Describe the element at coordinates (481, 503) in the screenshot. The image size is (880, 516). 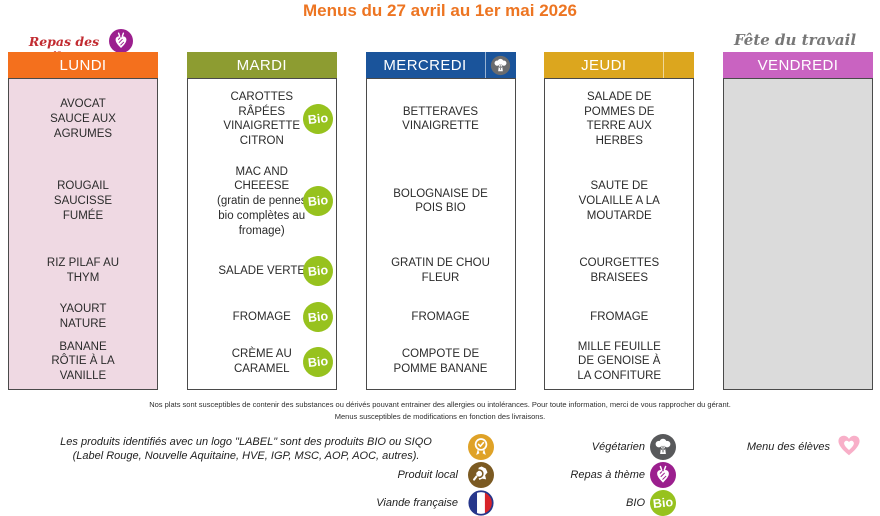
I see `french-meat-icon` at that location.